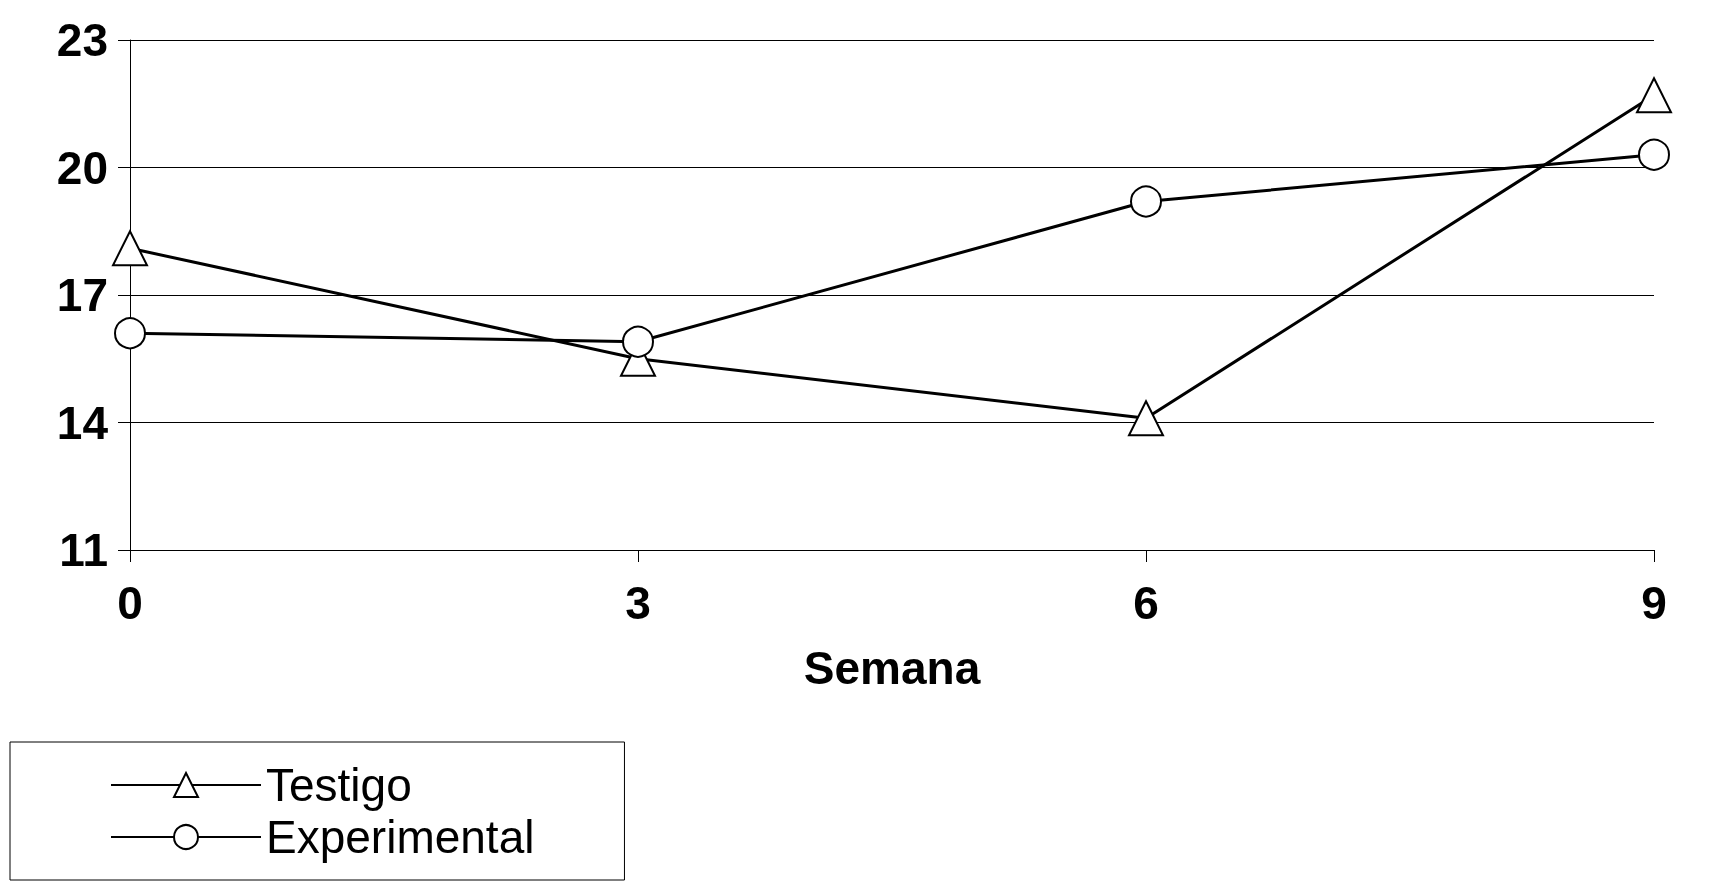 This screenshot has height=890, width=1714. What do you see at coordinates (1654, 603) in the screenshot?
I see `x-tick-label: 9` at bounding box center [1654, 603].